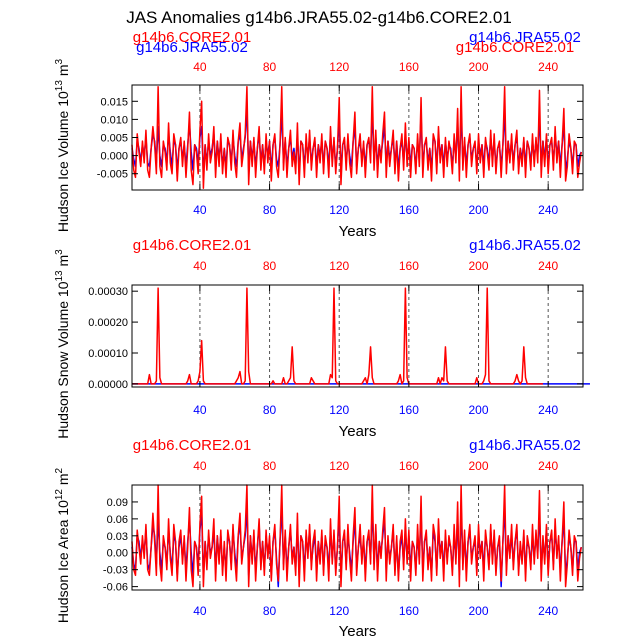  What do you see at coordinates (479, 210) in the screenshot?
I see `ice-volume-xtick-label-bottom: 200` at bounding box center [479, 210].